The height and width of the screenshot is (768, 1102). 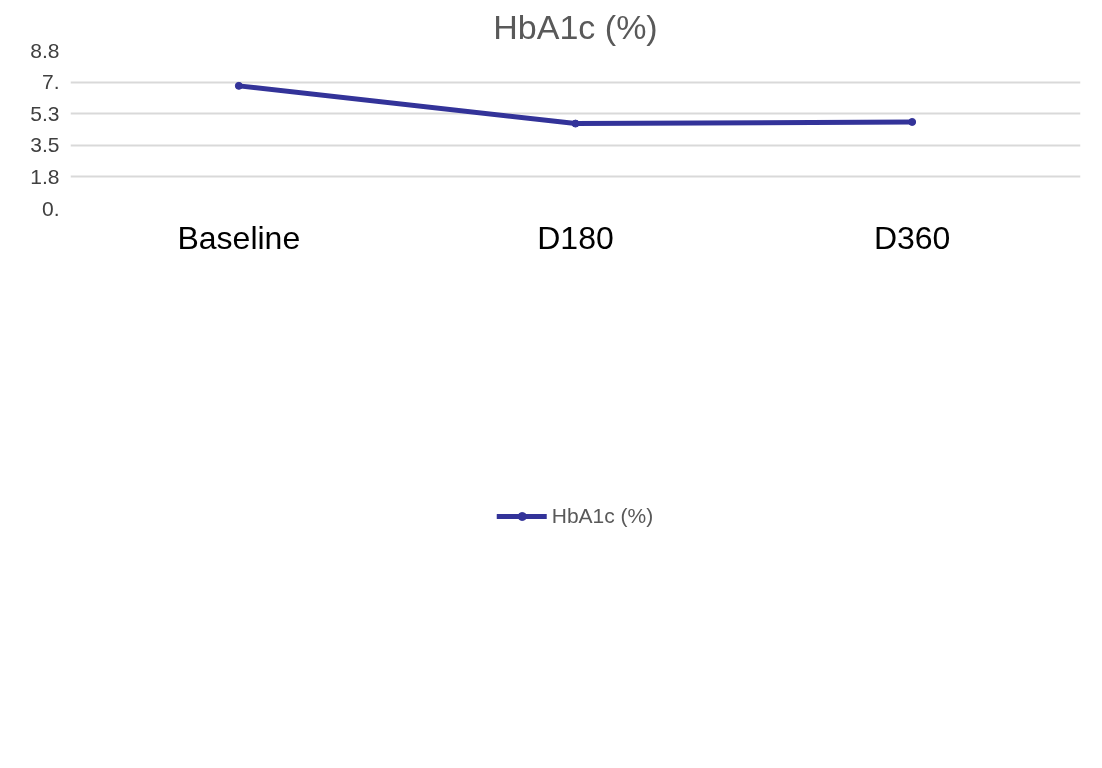 What do you see at coordinates (45, 50) in the screenshot?
I see `y-tick-label: 8.8` at bounding box center [45, 50].